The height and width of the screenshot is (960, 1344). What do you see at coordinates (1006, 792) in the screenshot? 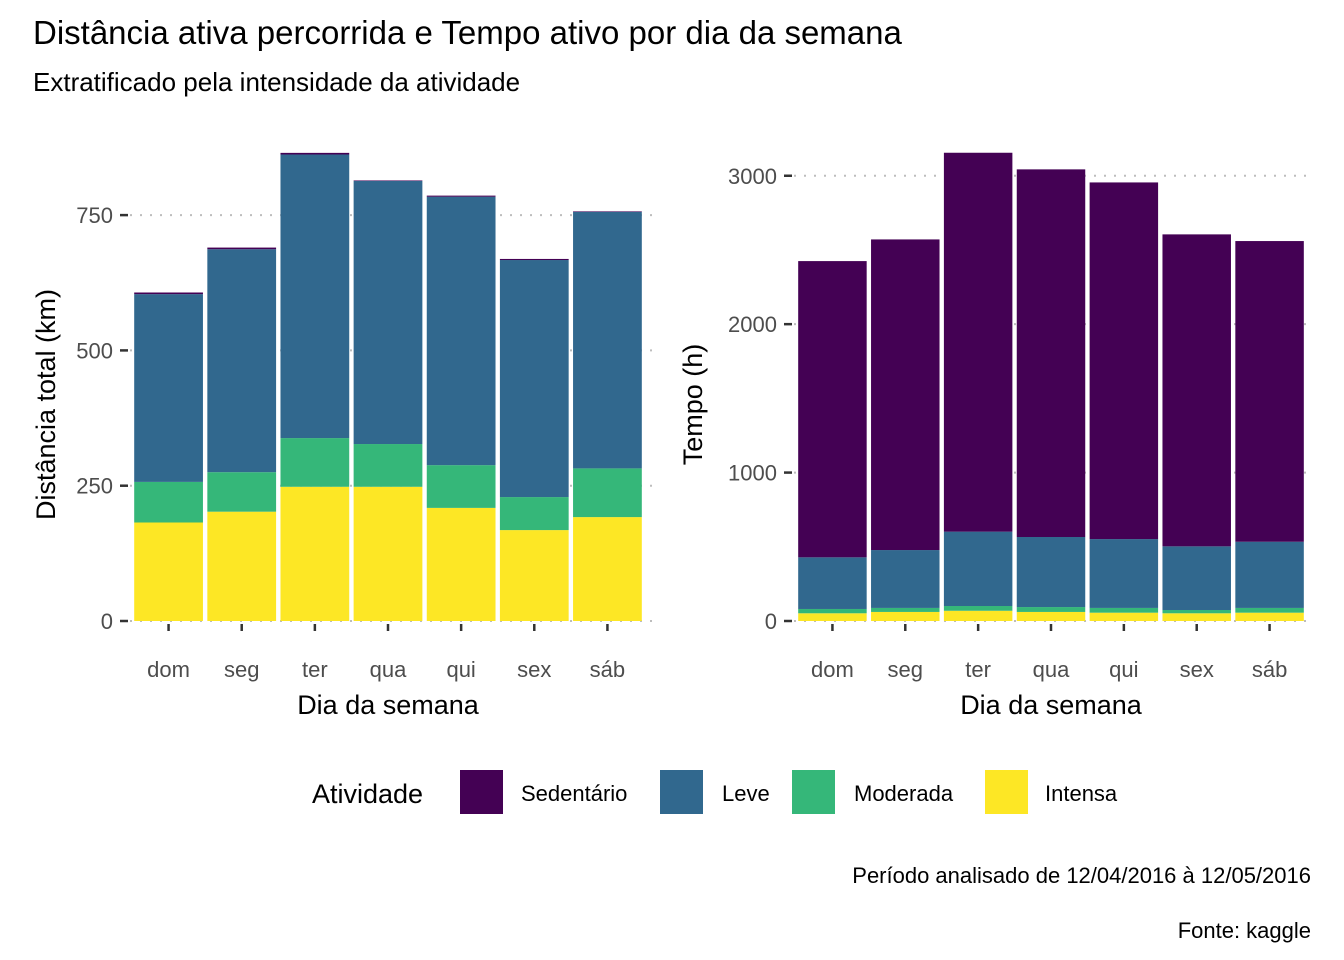
I see `legend-swatch-intensa` at bounding box center [1006, 792].